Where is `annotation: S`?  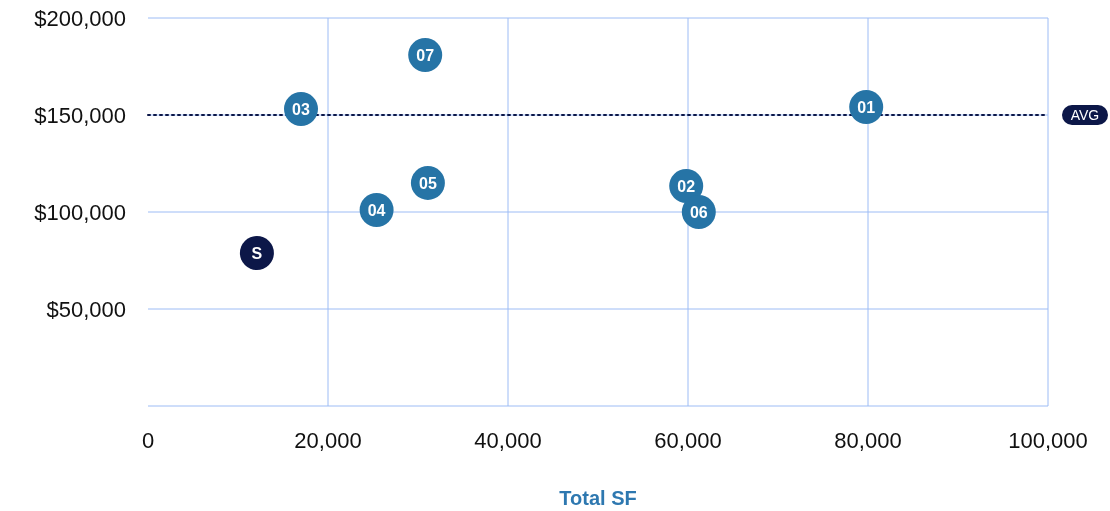
annotation: S is located at coordinates (257, 253).